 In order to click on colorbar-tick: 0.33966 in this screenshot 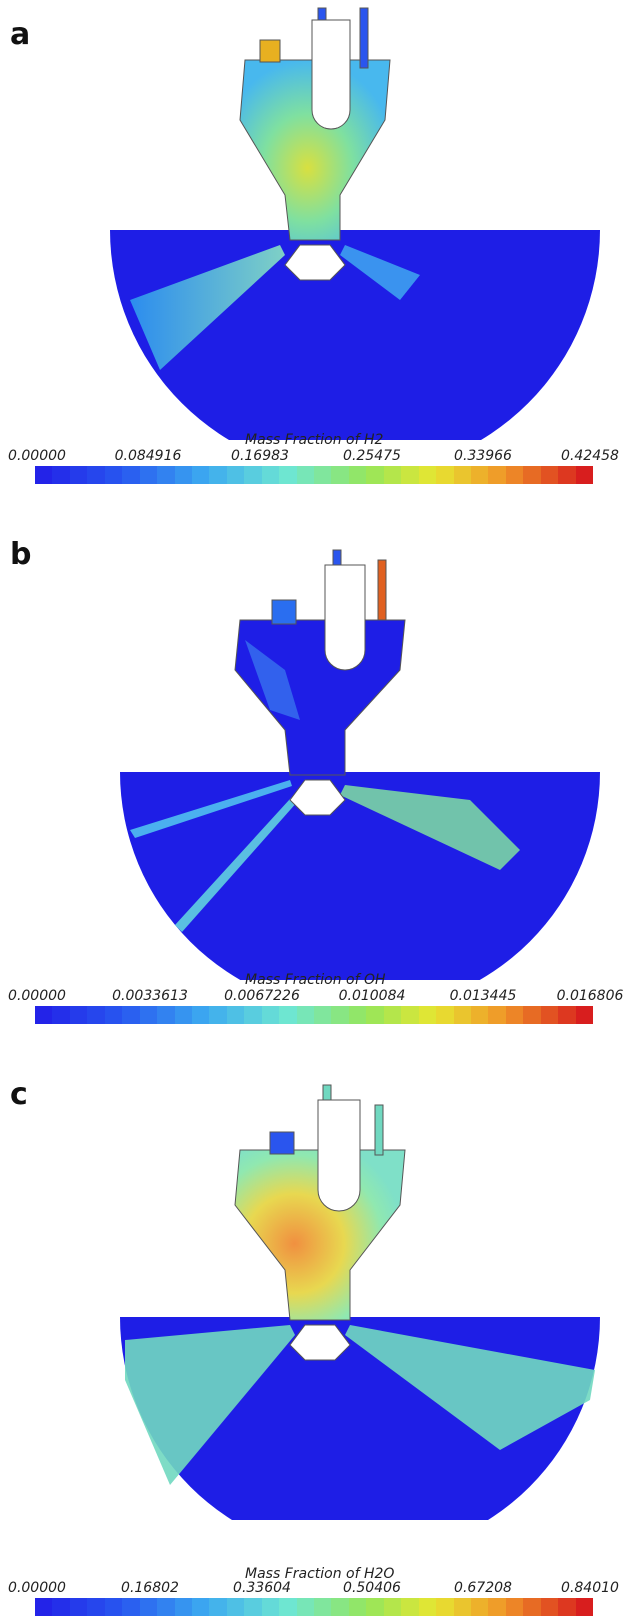, I will do `click(483, 456)`.